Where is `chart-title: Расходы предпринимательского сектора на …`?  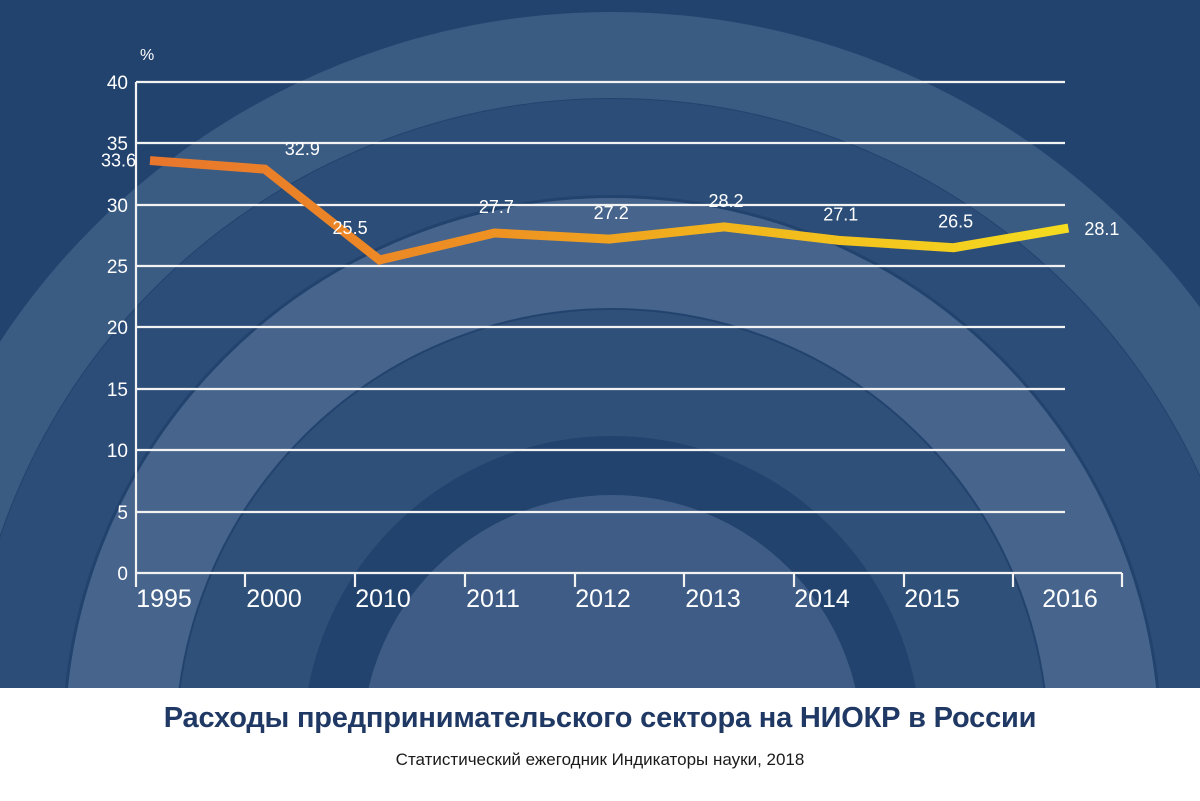 chart-title: Расходы предпринимательского сектора на … is located at coordinates (600, 718).